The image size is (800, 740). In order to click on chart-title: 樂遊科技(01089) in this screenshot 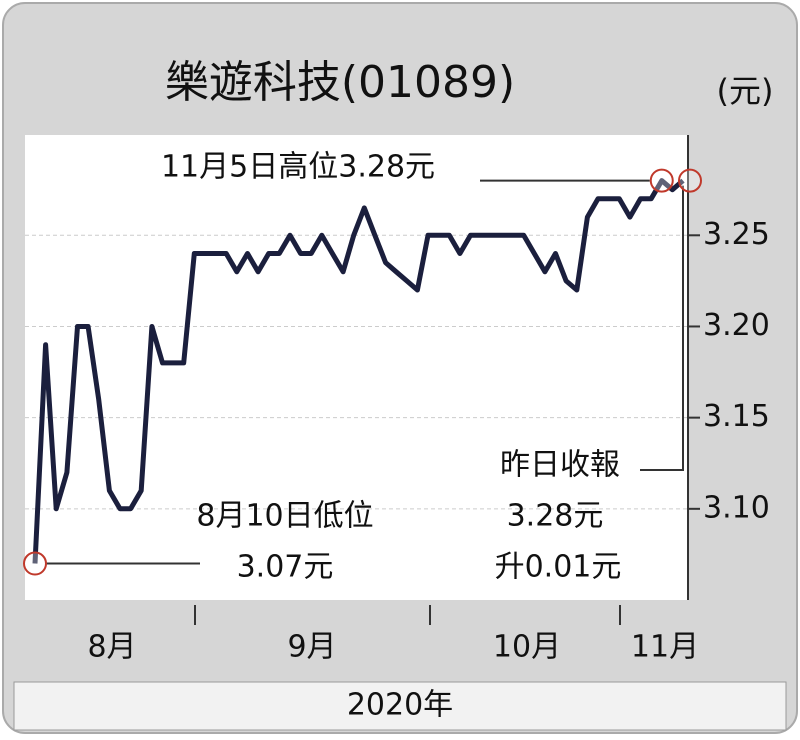, I will do `click(340, 82)`.